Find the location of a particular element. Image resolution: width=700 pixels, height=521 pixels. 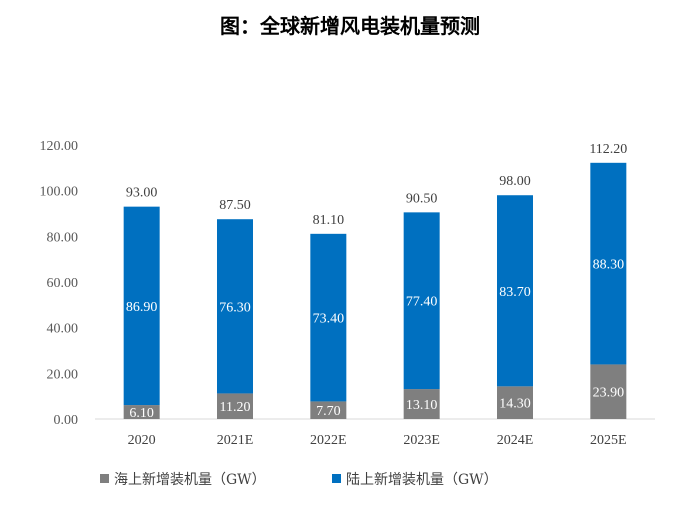

offshore-value-label: 14.30 is located at coordinates (515, 404).